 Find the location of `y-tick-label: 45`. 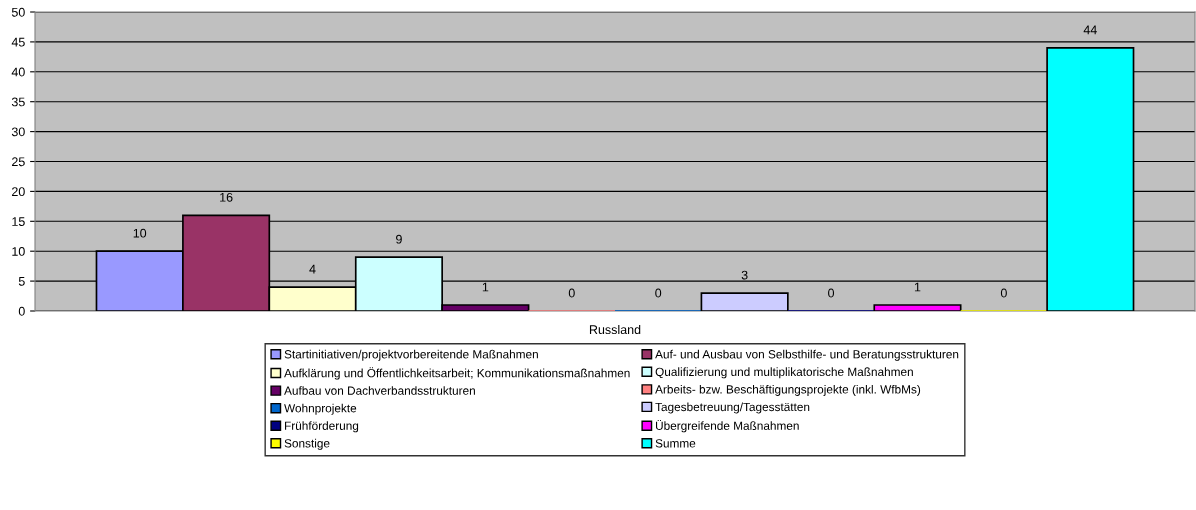

y-tick-label: 45 is located at coordinates (18, 42).